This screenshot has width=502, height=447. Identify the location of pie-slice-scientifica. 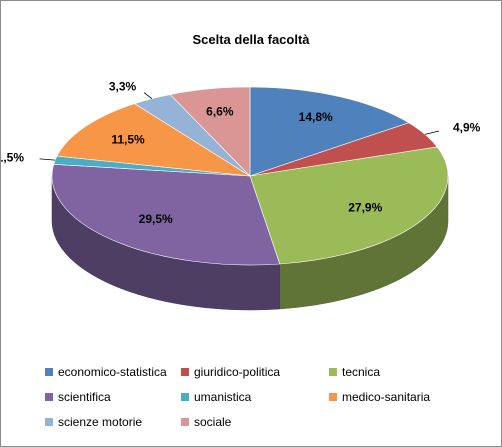
(166, 214).